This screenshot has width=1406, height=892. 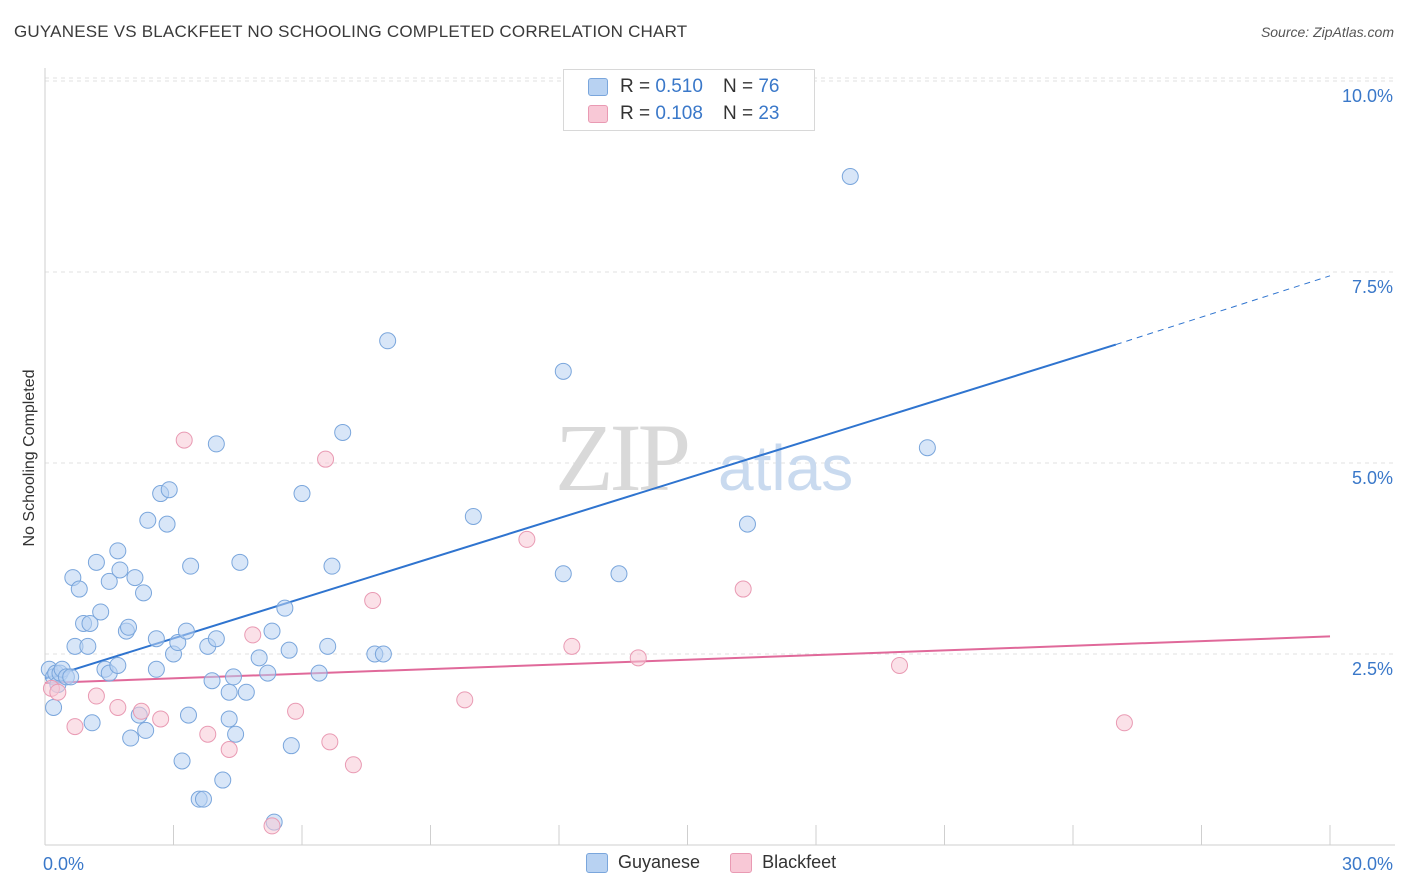 What do you see at coordinates (704, 457) in the screenshot?
I see `watermark: ZIP atlas` at bounding box center [704, 457].